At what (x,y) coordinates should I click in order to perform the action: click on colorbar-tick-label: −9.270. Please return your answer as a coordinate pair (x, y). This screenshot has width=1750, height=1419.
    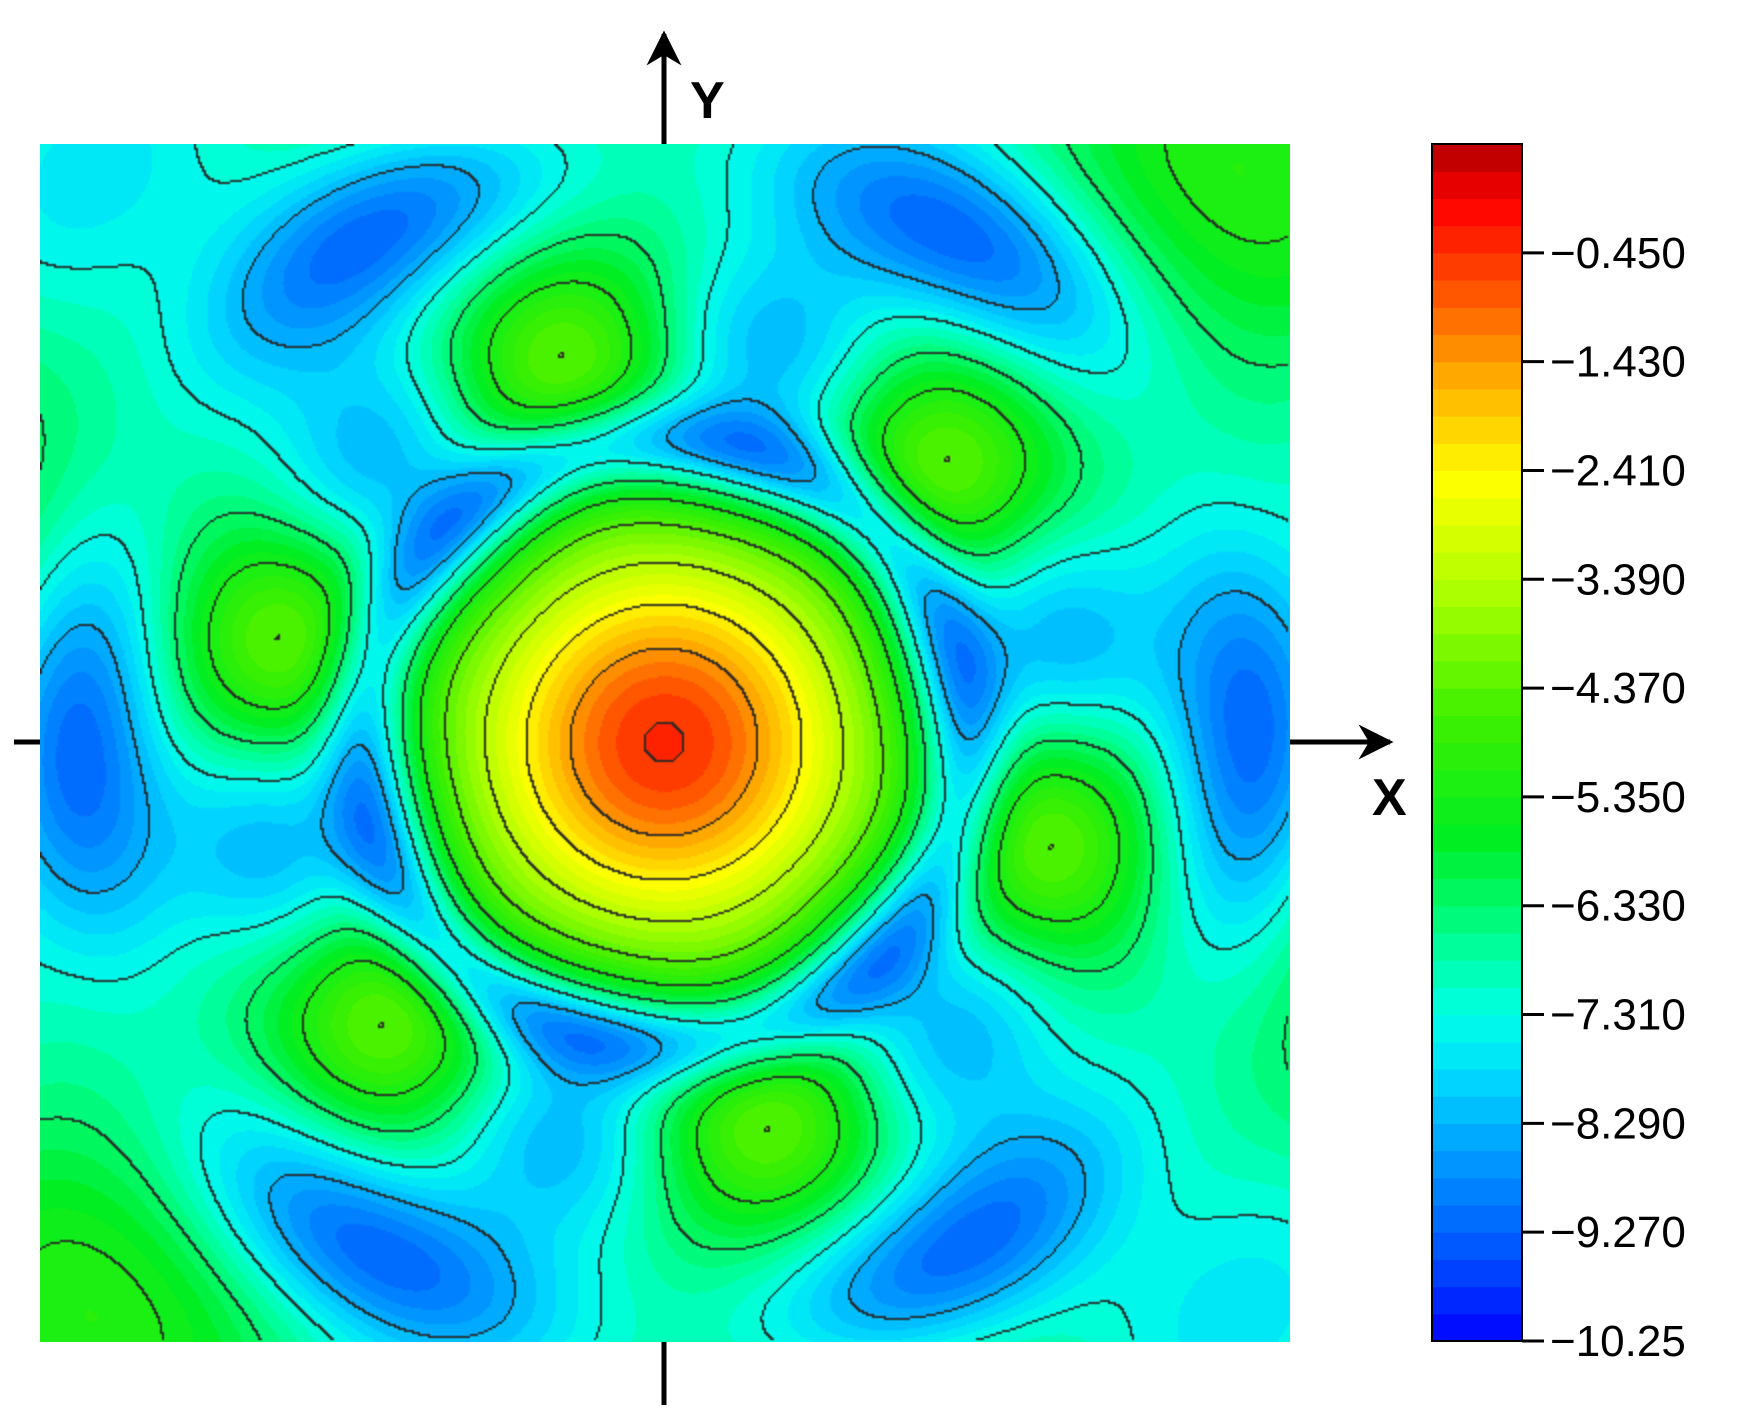
    Looking at the image, I should click on (1618, 1232).